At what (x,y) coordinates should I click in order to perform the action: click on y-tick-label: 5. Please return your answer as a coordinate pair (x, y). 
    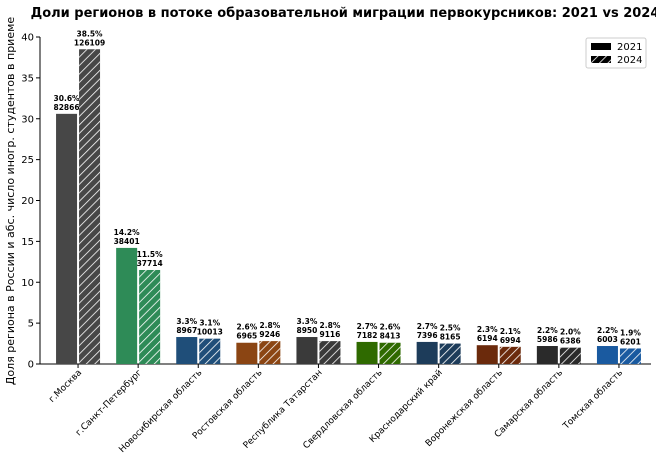
    Looking at the image, I should click on (31, 324).